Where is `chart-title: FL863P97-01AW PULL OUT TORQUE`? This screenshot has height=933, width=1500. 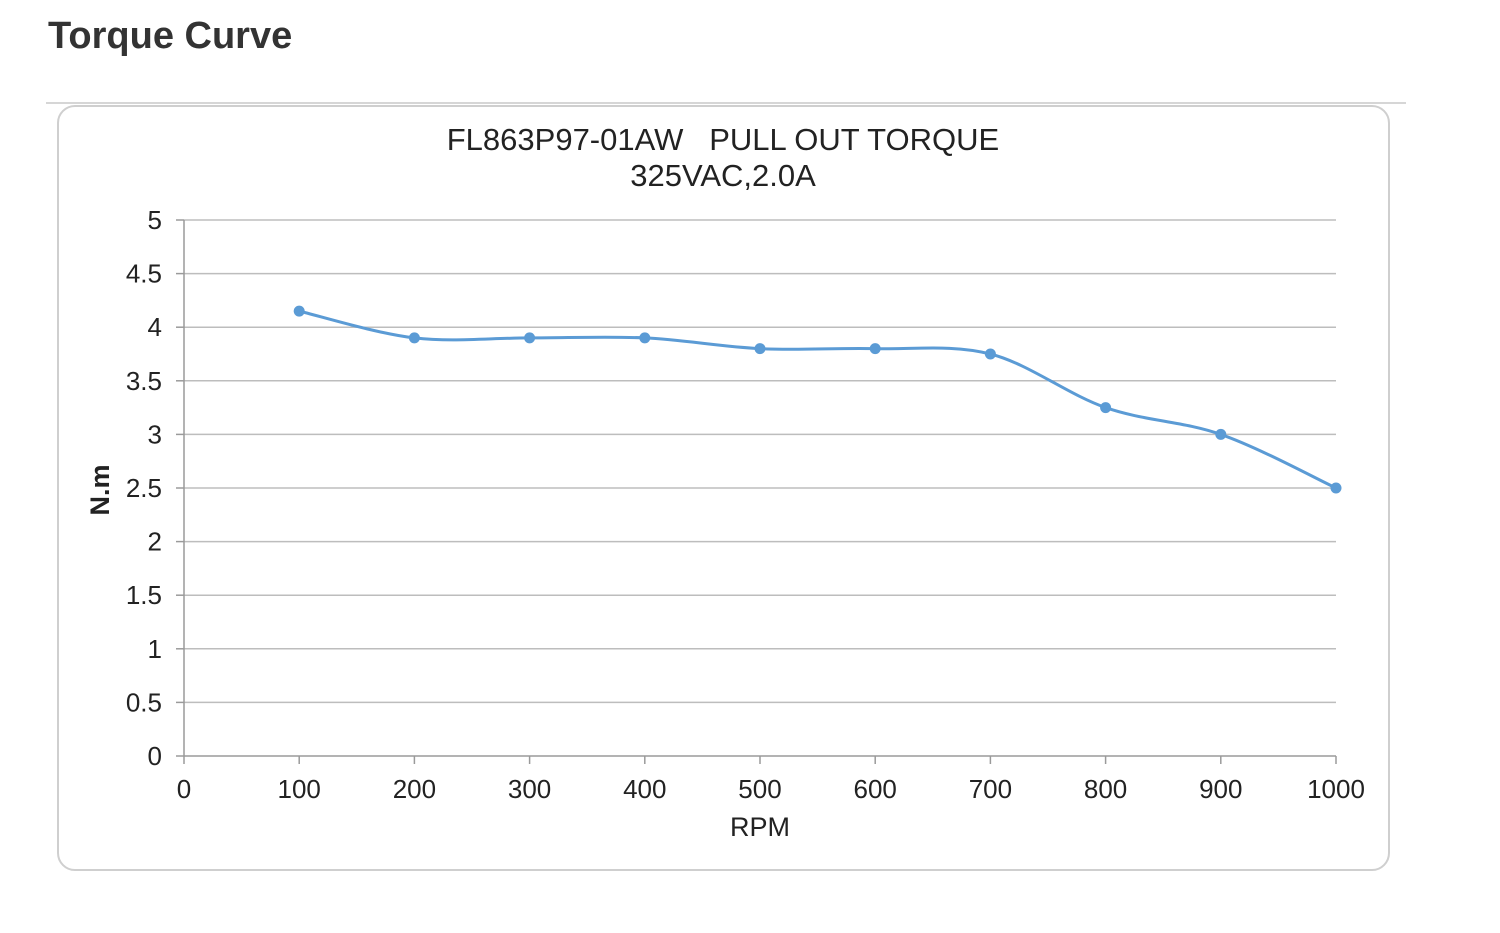 chart-title: FL863P97-01AW PULL OUT TORQUE is located at coordinates (723, 139).